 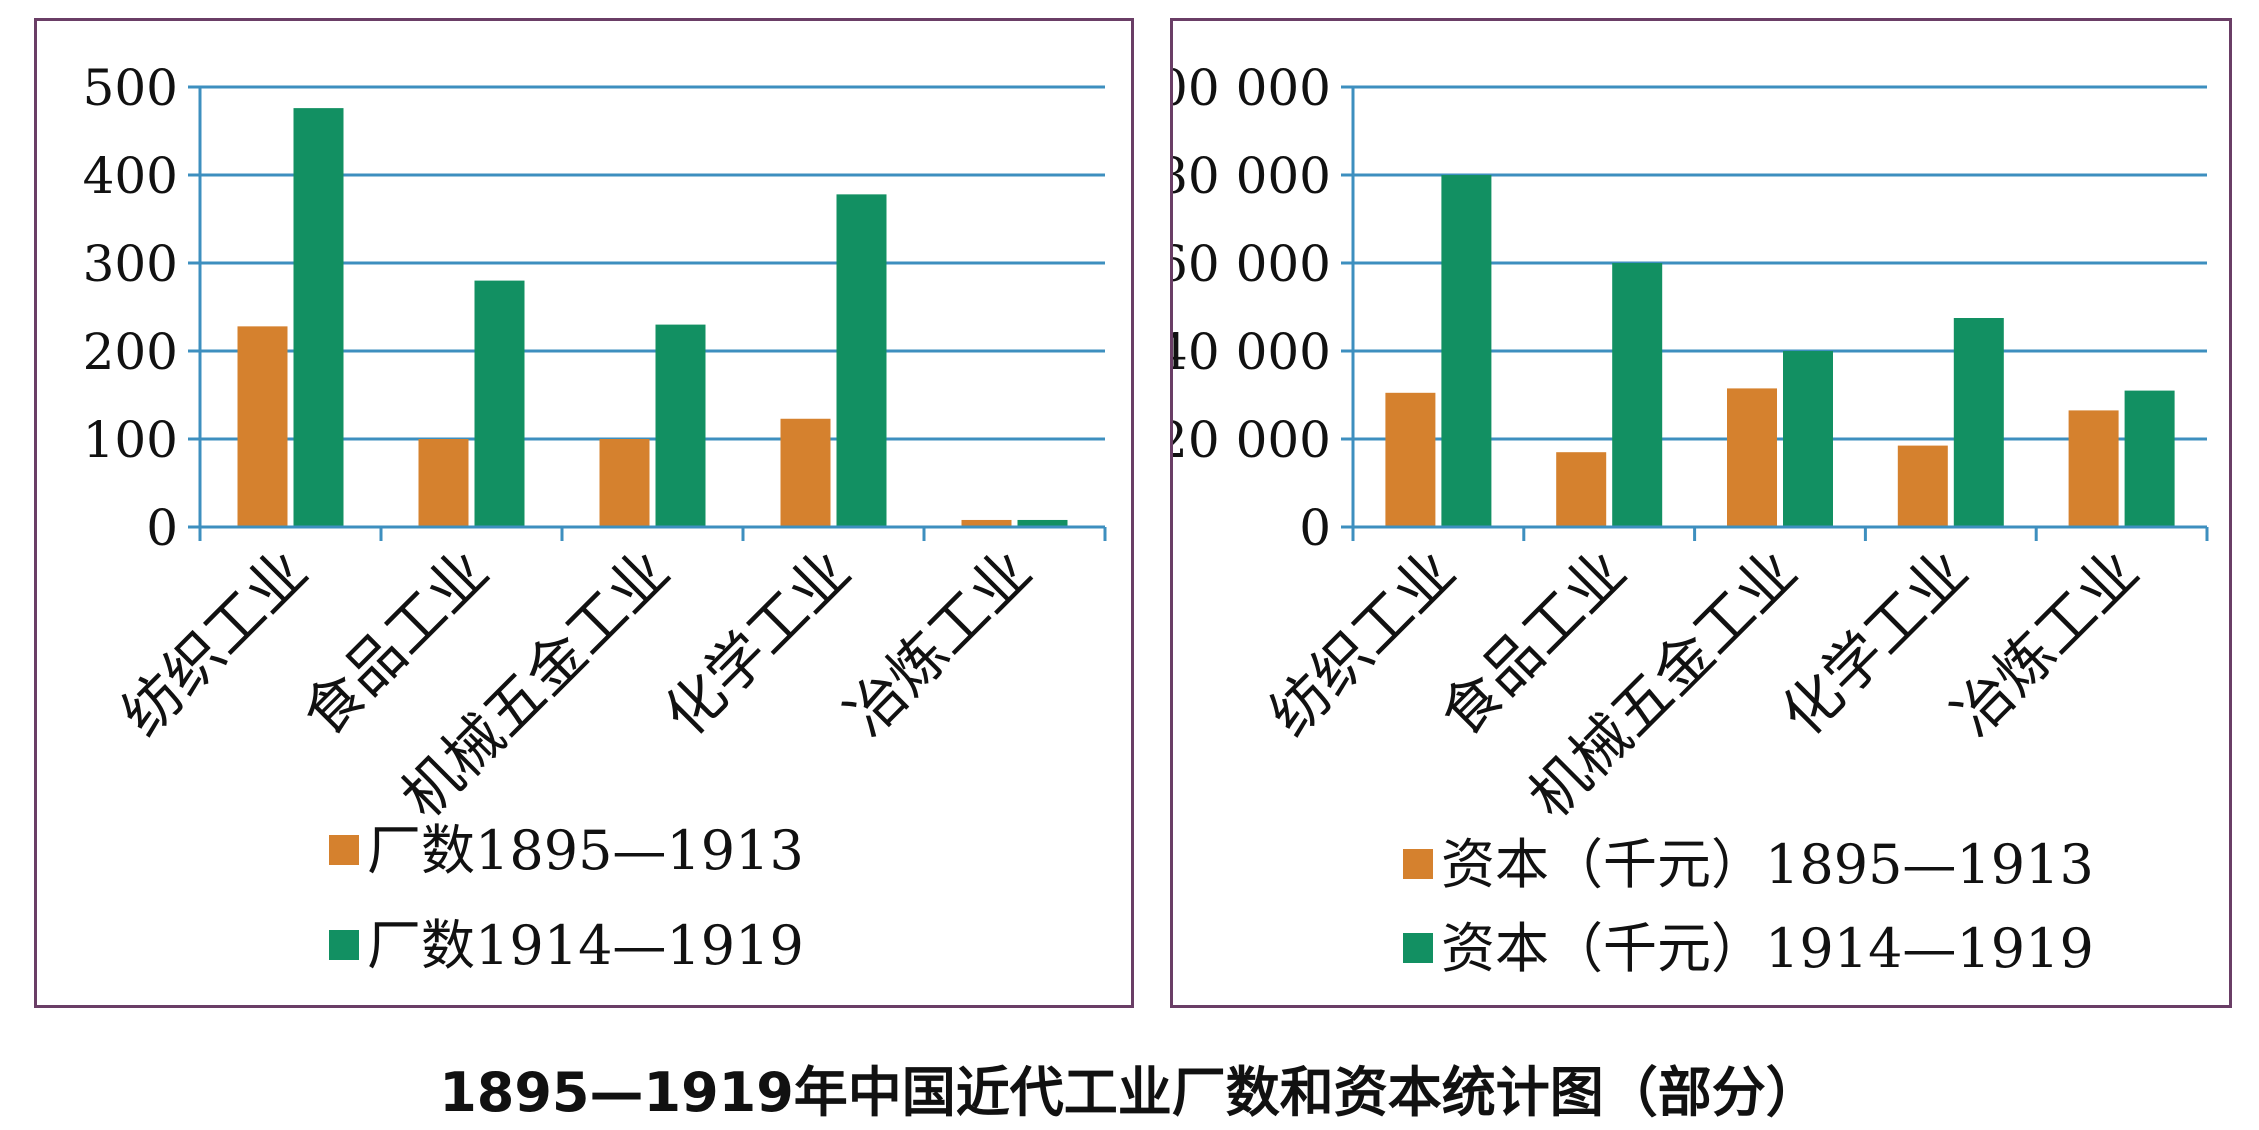 I want to click on y-tick-label: 60 000, so click(x=1252, y=264).